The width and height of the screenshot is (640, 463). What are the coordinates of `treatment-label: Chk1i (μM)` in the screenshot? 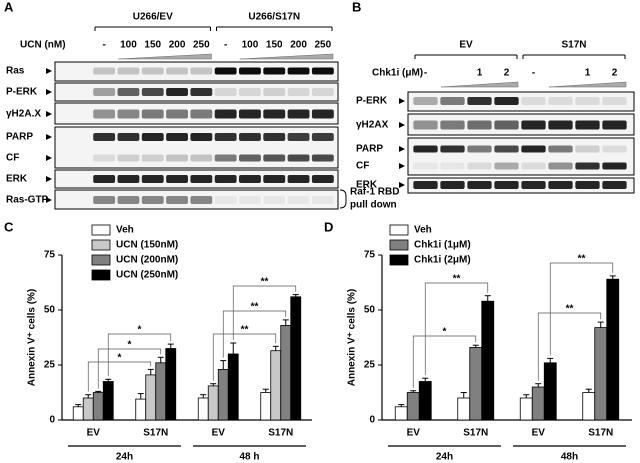 It's located at (397, 73).